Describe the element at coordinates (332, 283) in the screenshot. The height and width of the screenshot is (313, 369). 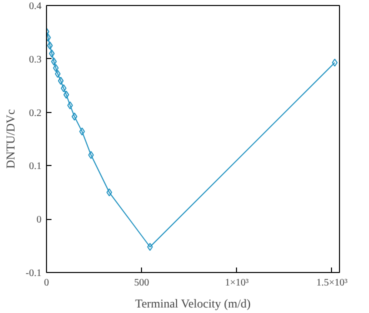
I see `x-tick-label: 1.5×10³` at that location.